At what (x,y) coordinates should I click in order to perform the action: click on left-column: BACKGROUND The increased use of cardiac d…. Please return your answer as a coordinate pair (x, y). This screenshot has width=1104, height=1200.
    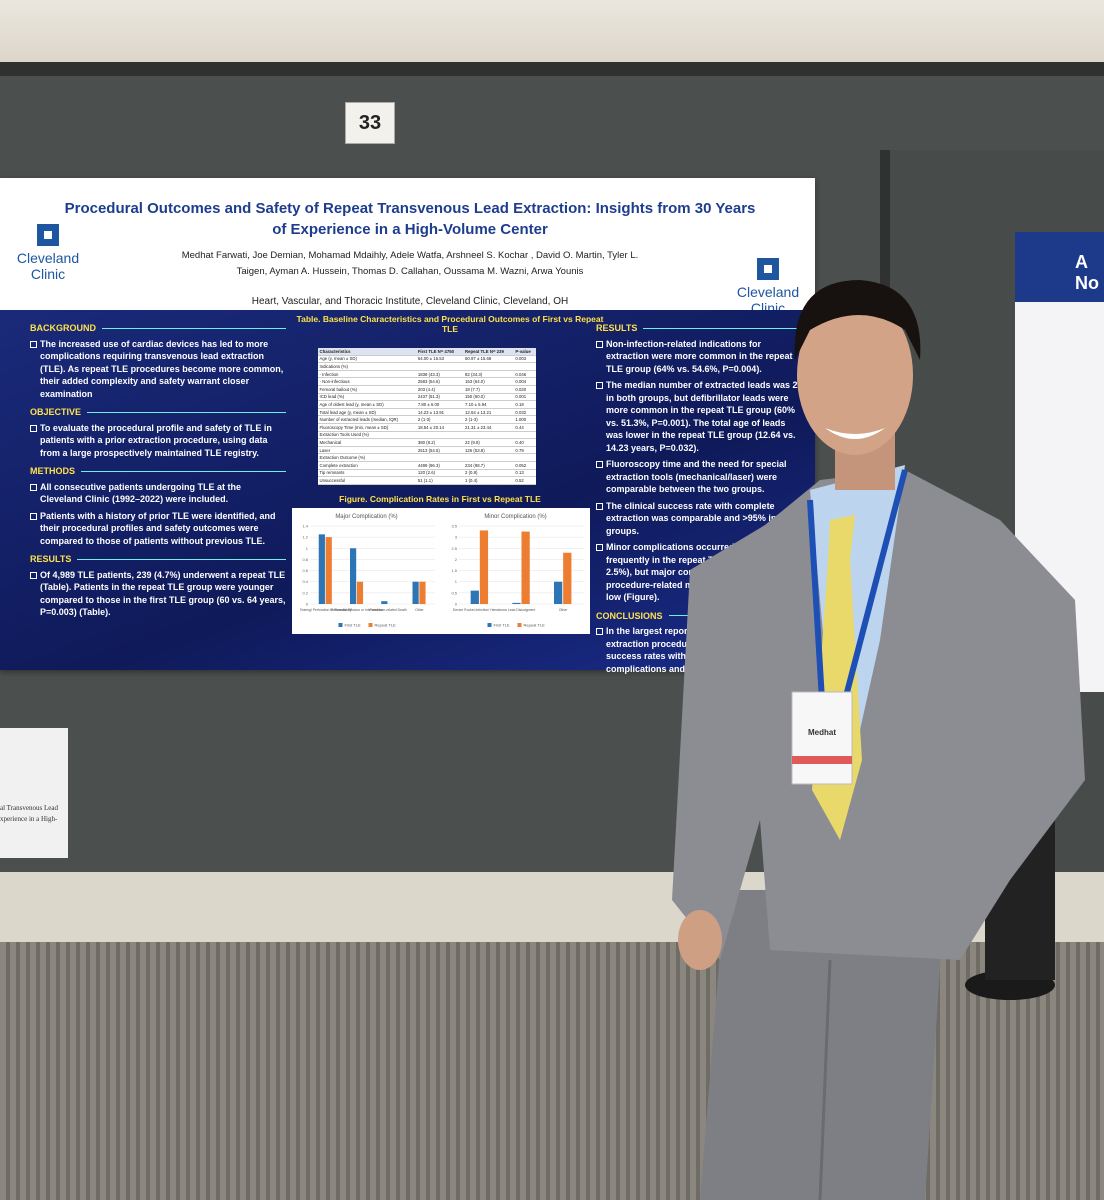
    Looking at the image, I should click on (158, 469).